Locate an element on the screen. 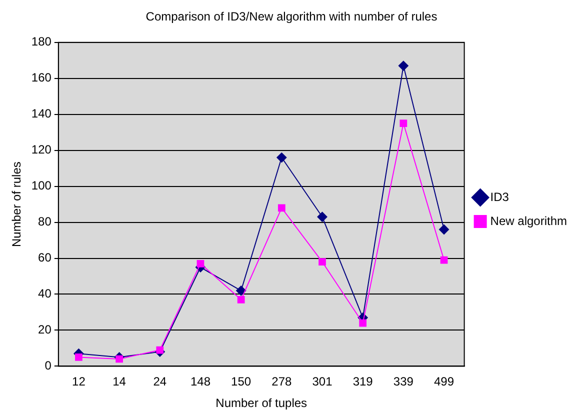 This screenshot has width=583, height=419. y-tick-label: 0 is located at coordinates (48, 365).